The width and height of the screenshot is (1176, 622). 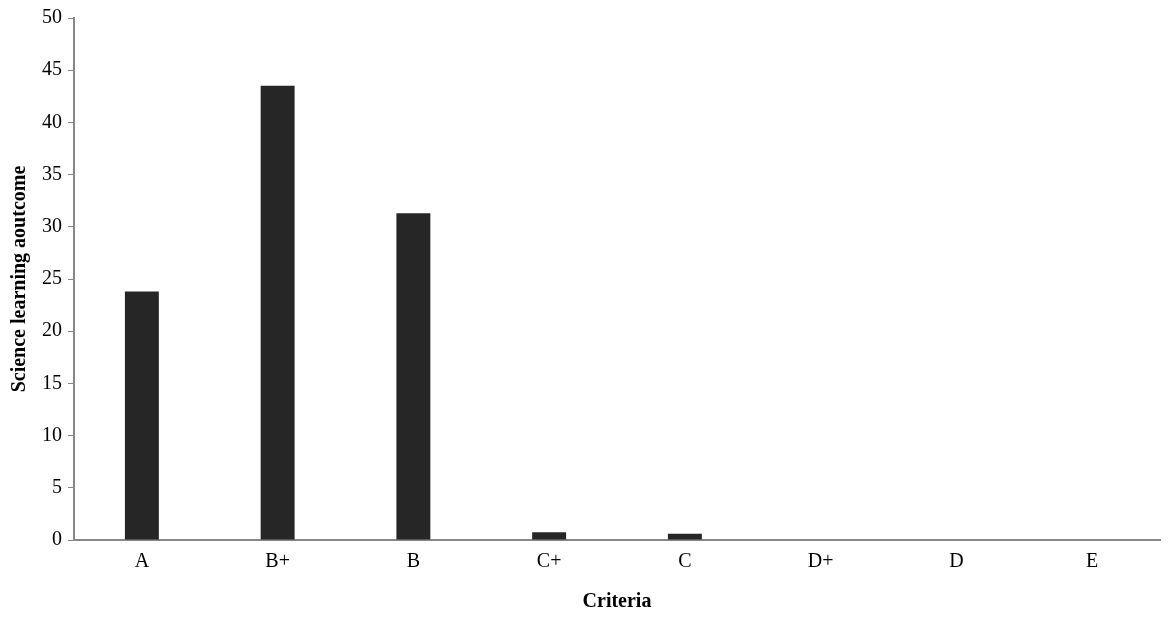 I want to click on x-axis-title: Criteria, so click(x=617, y=600).